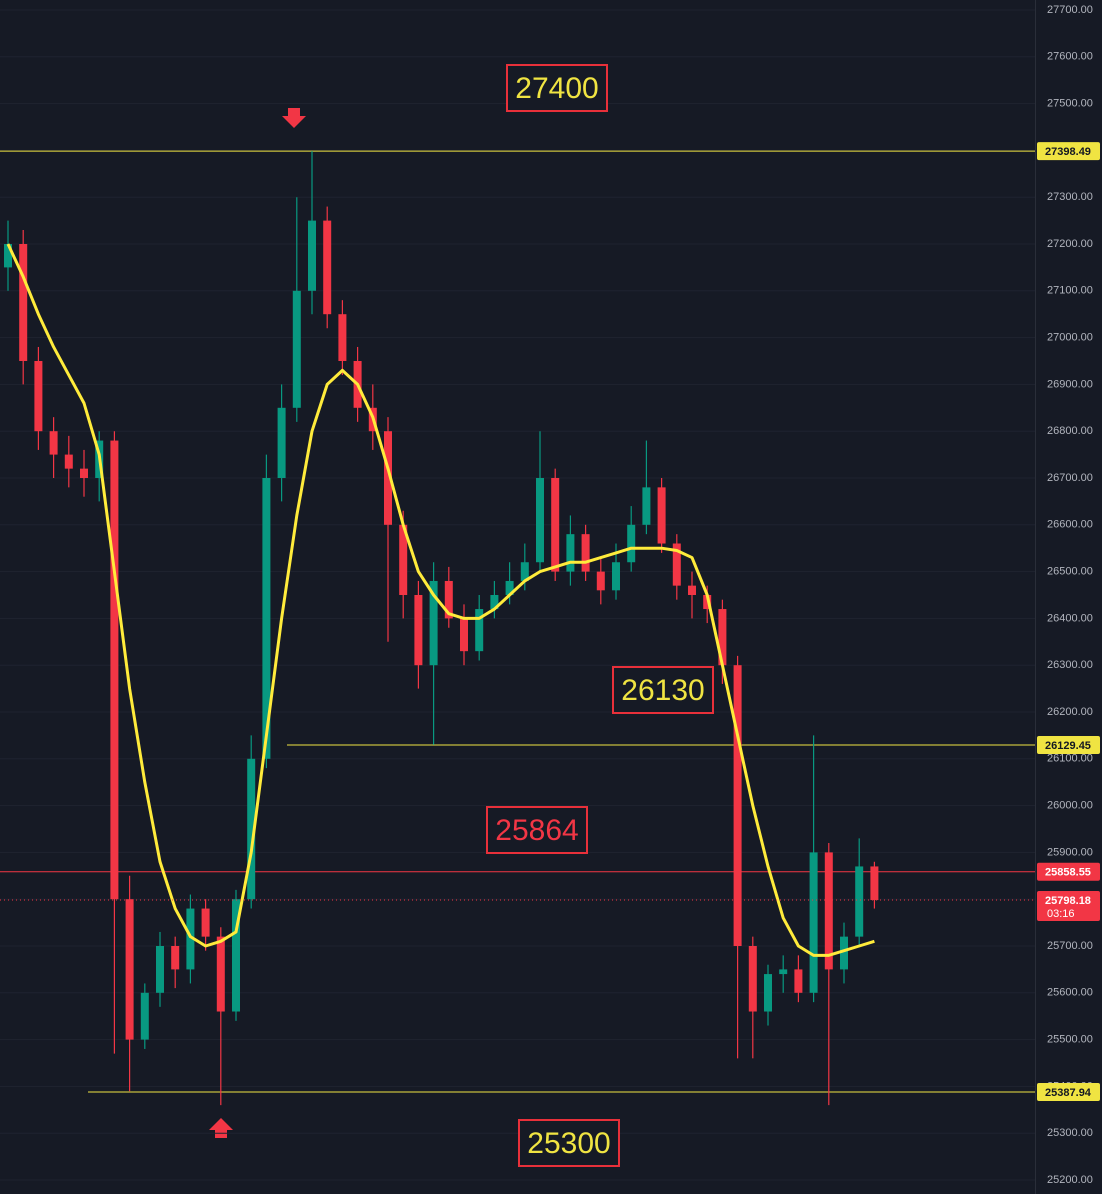 Image resolution: width=1102 pixels, height=1194 pixels. Describe the element at coordinates (294, 118) in the screenshot. I see `down-arrow` at that location.